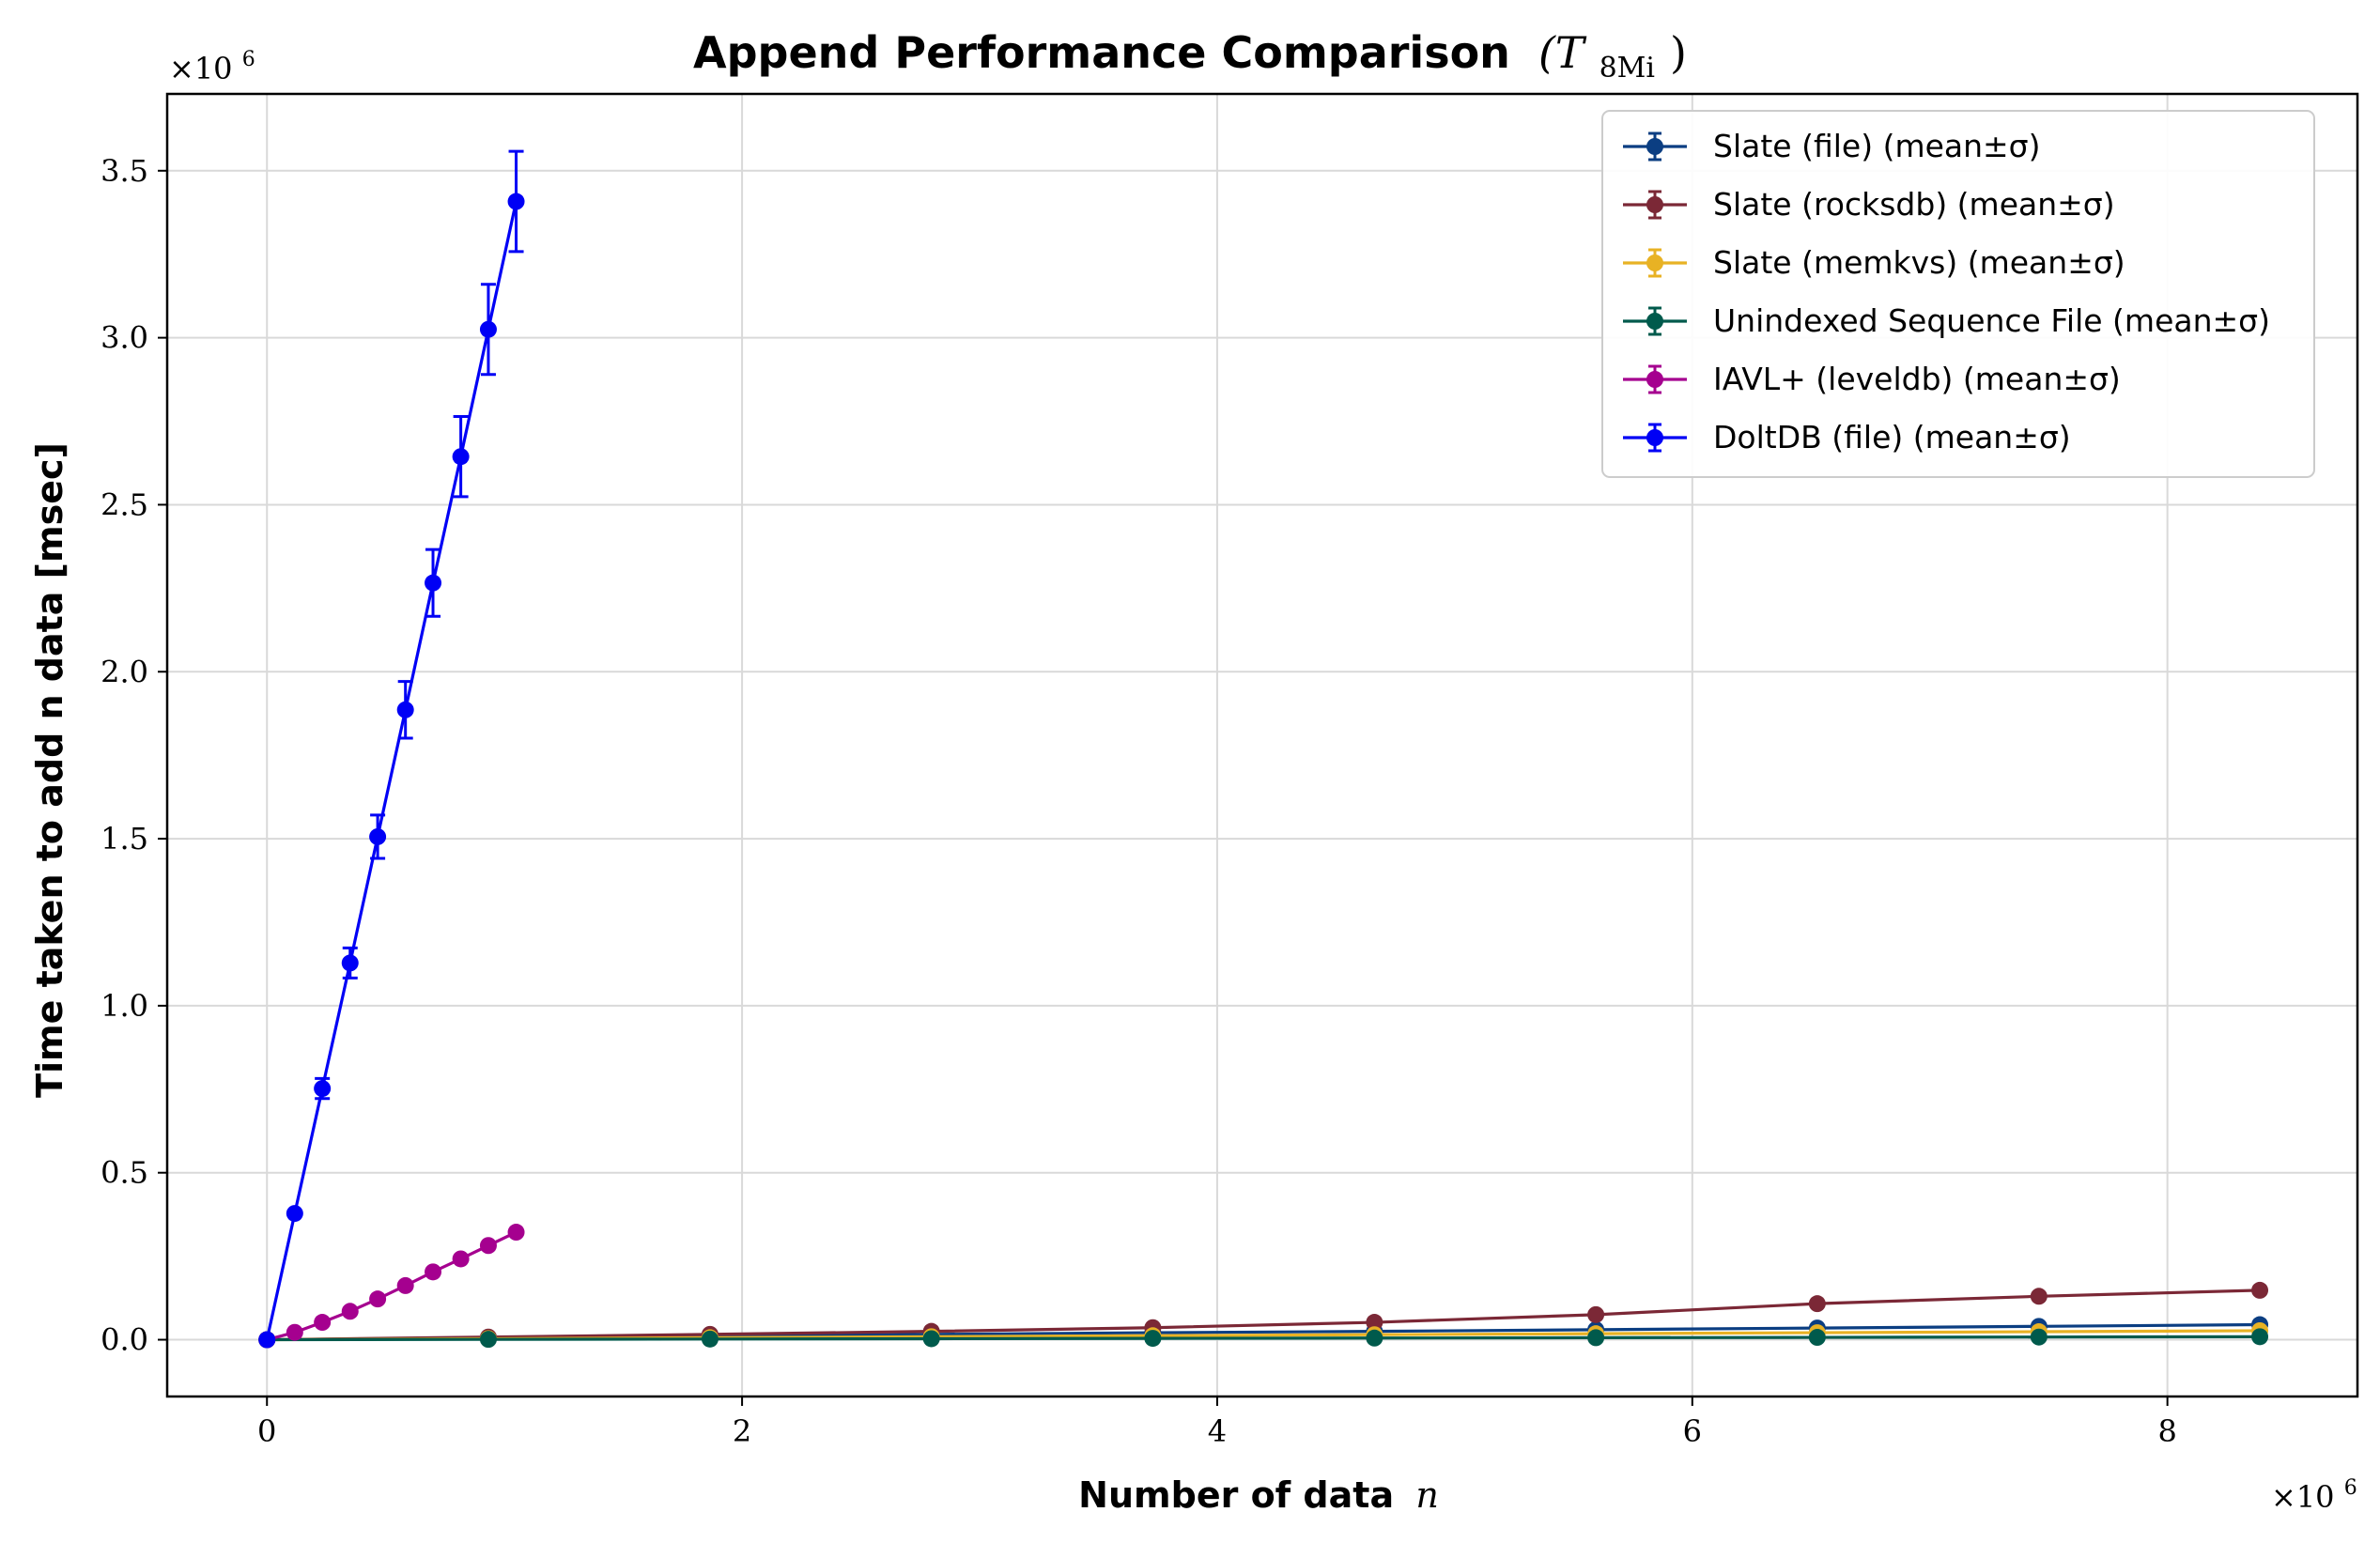 This screenshot has height=1543, width=2380. I want to click on legend-item: DoltDB (file) (mean±σ), so click(1847, 437).